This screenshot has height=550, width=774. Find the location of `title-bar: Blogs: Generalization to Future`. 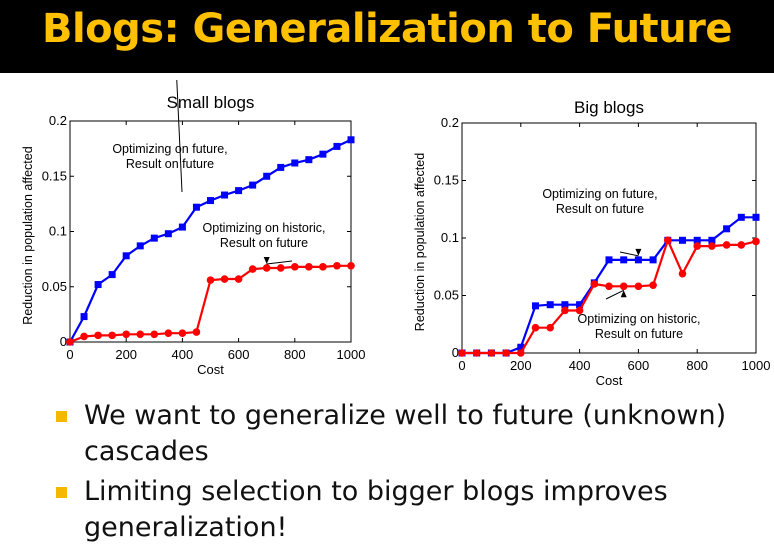

title-bar: Blogs: Generalization to Future is located at coordinates (387, 36).